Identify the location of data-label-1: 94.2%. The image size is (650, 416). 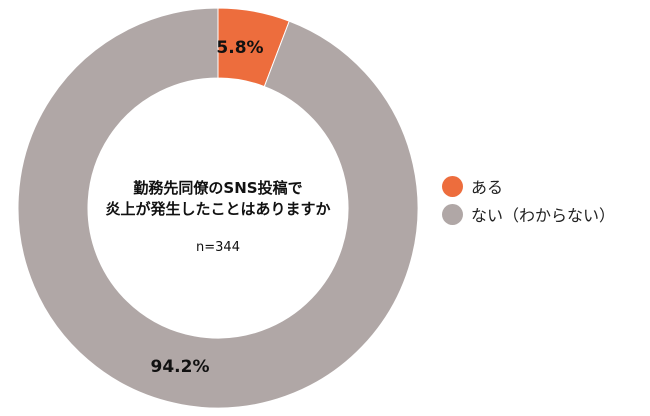
(180, 367).